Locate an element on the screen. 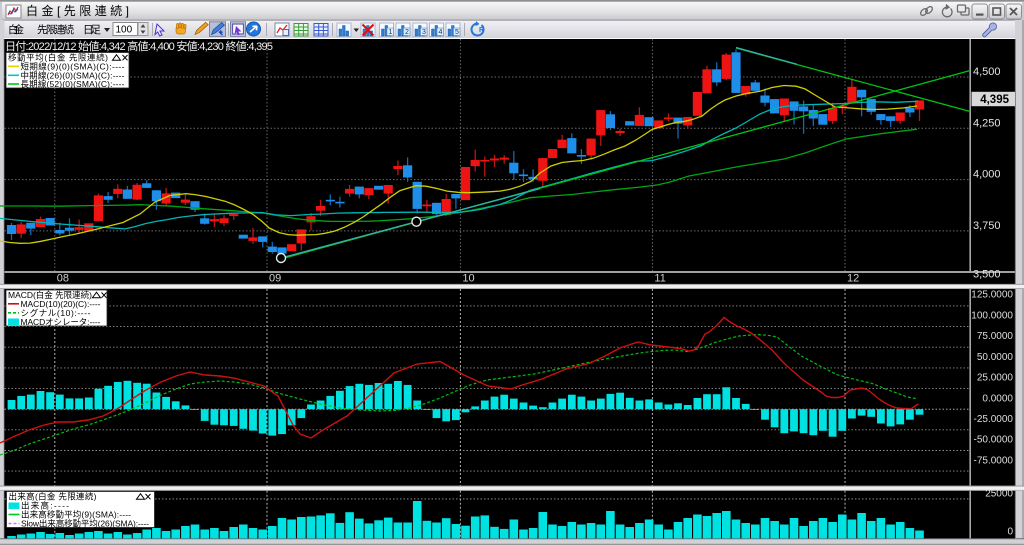 The image size is (1024, 545). svg-text: MACDオシレータ:---- is located at coordinates (61, 322).